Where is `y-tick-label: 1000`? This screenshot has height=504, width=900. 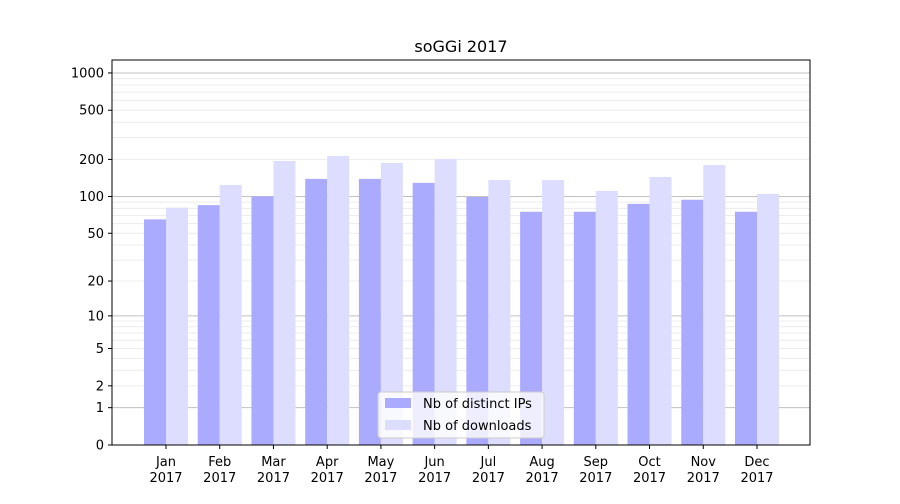 y-tick-label: 1000 is located at coordinates (87, 73).